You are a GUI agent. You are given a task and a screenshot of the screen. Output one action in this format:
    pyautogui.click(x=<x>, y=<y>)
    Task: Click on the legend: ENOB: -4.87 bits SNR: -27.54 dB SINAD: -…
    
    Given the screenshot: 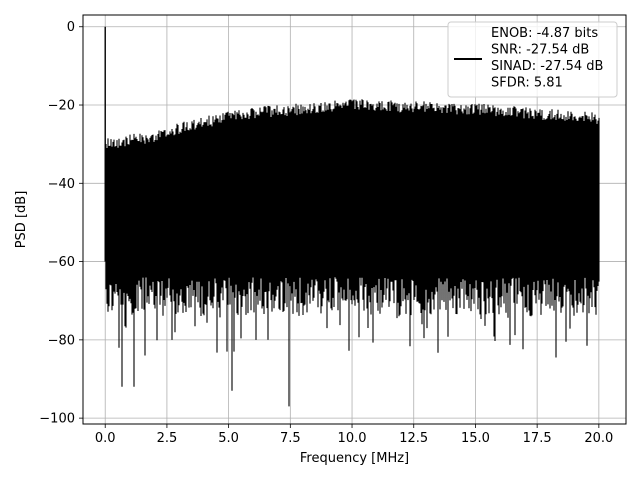 What is the action you would take?
    pyautogui.click(x=532, y=59)
    